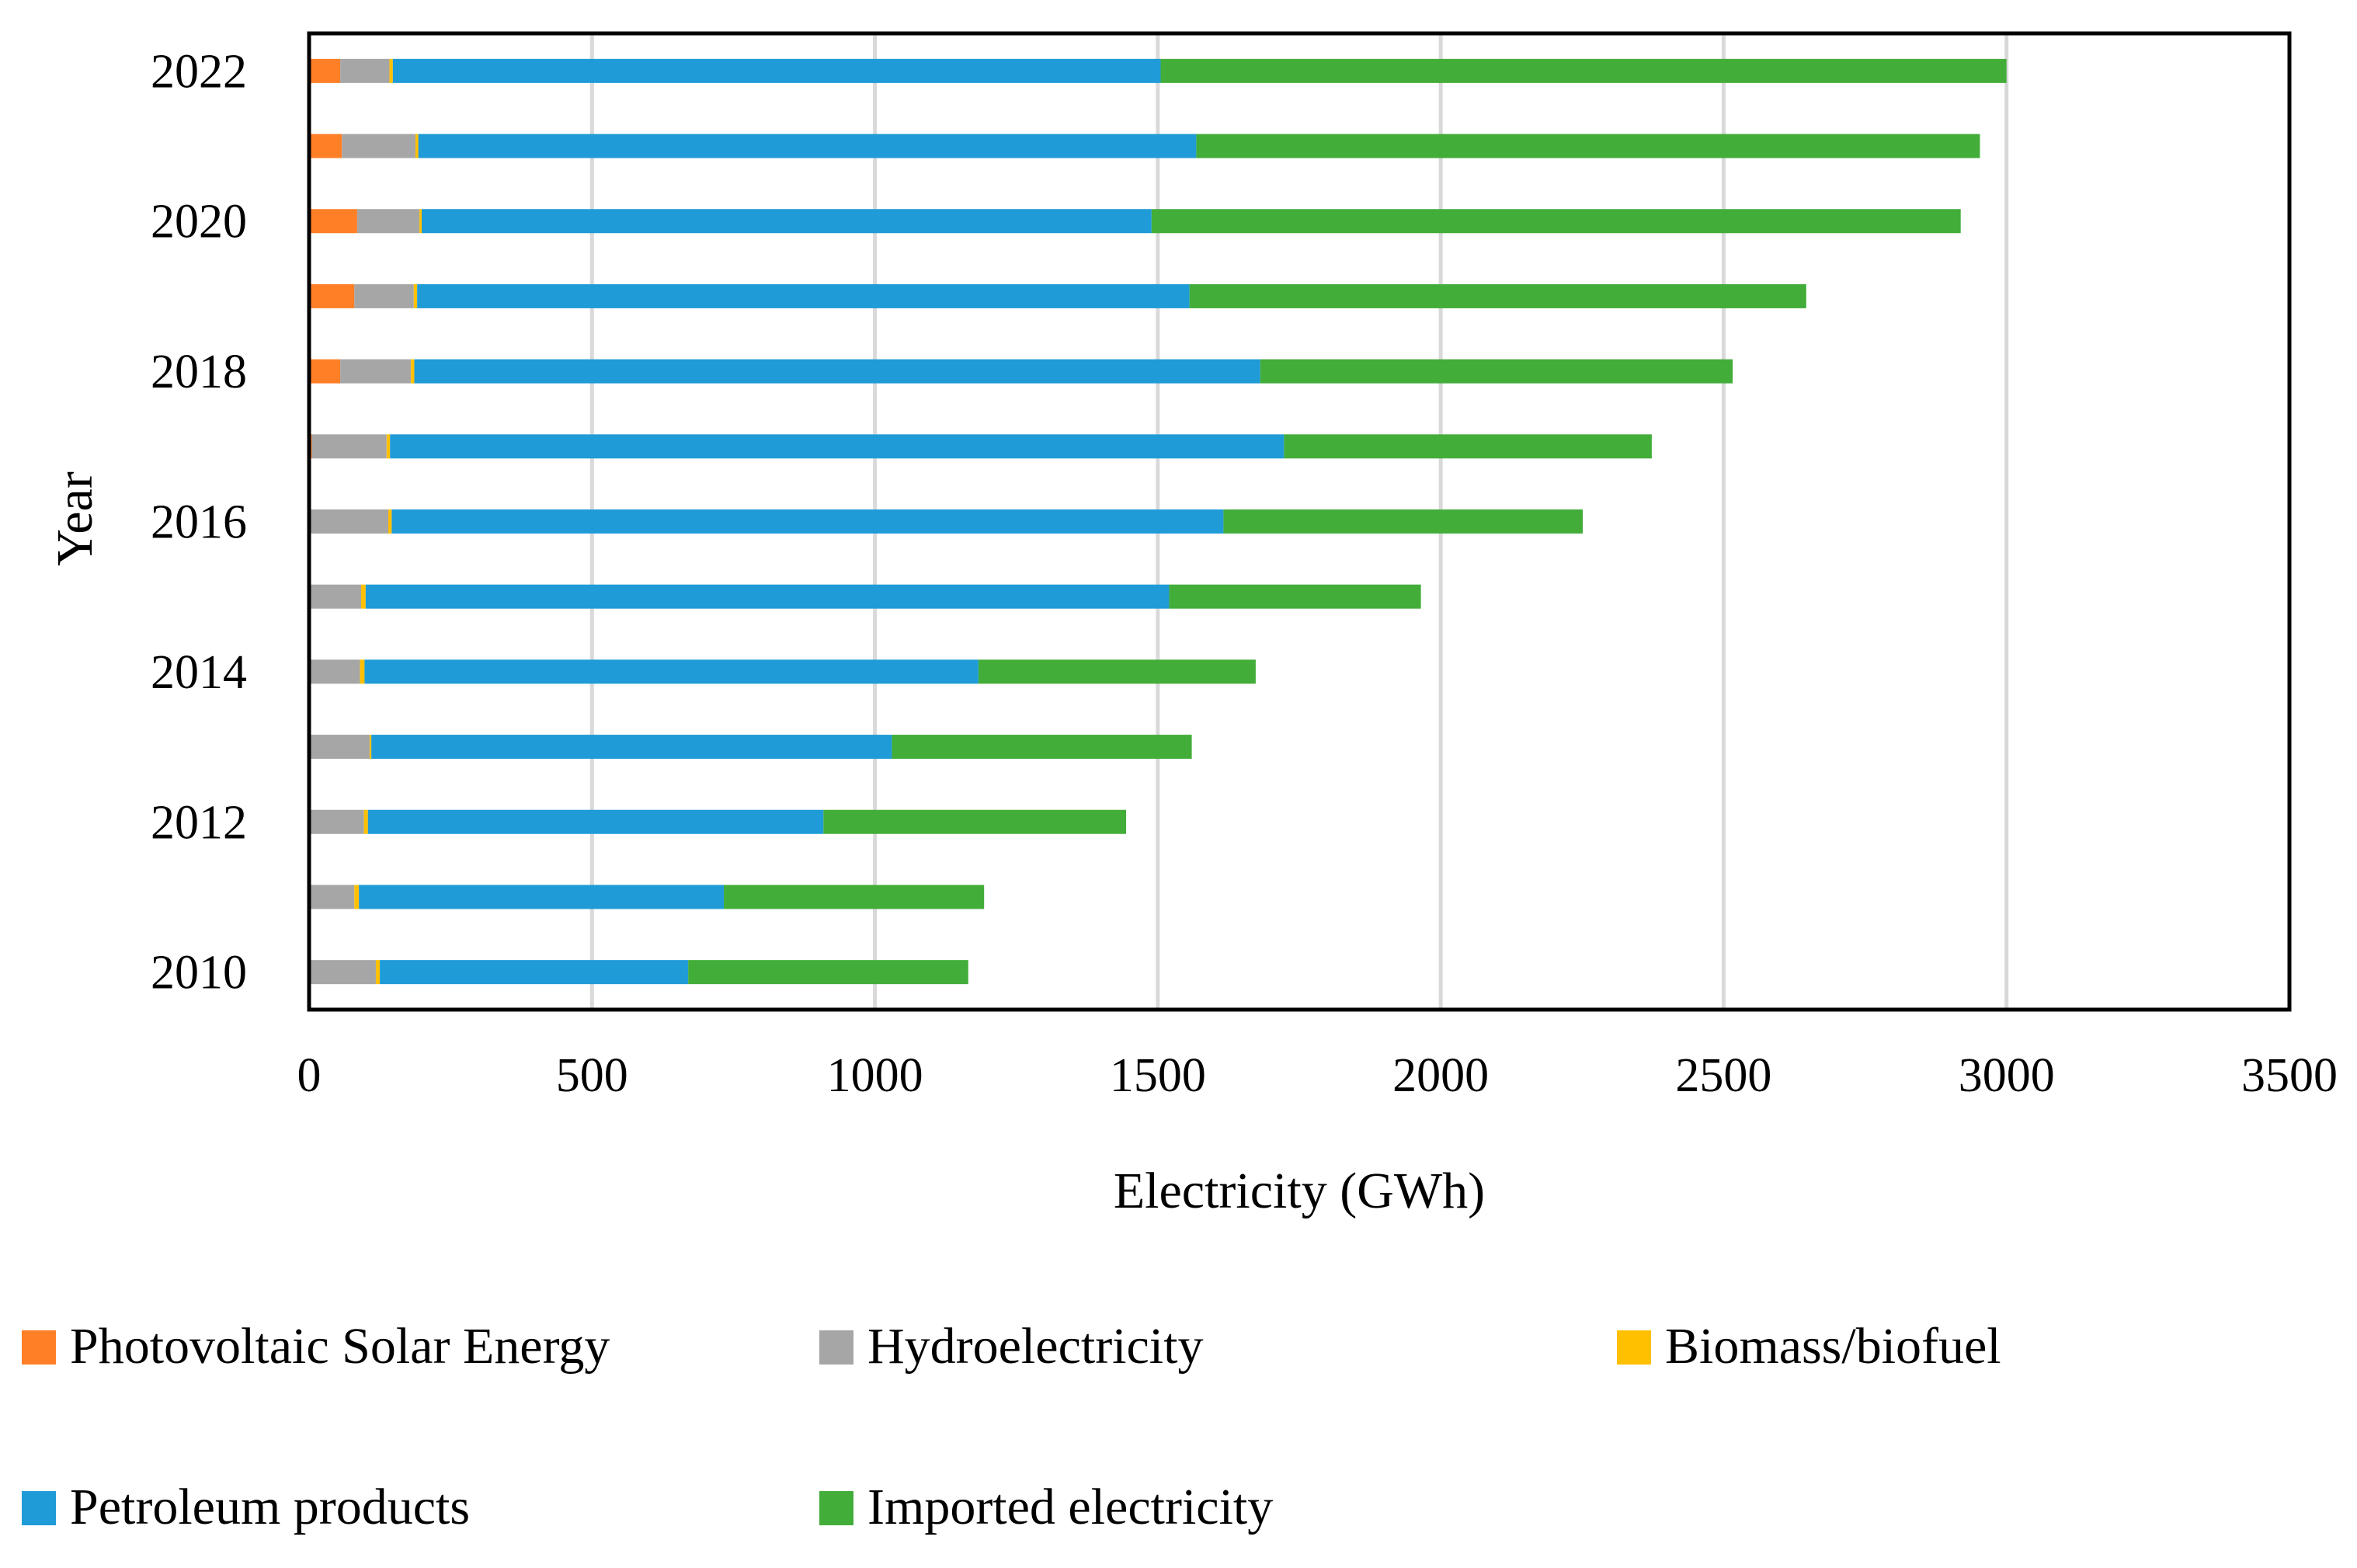  Describe the element at coordinates (388, 222) in the screenshot. I see `bar-2020-hydroelectricity` at that location.